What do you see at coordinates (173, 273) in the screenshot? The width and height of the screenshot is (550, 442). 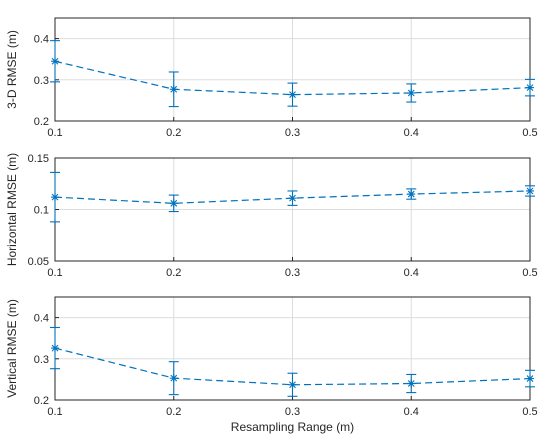 I see `x-tick-label-2-2: 0.2` at bounding box center [173, 273].